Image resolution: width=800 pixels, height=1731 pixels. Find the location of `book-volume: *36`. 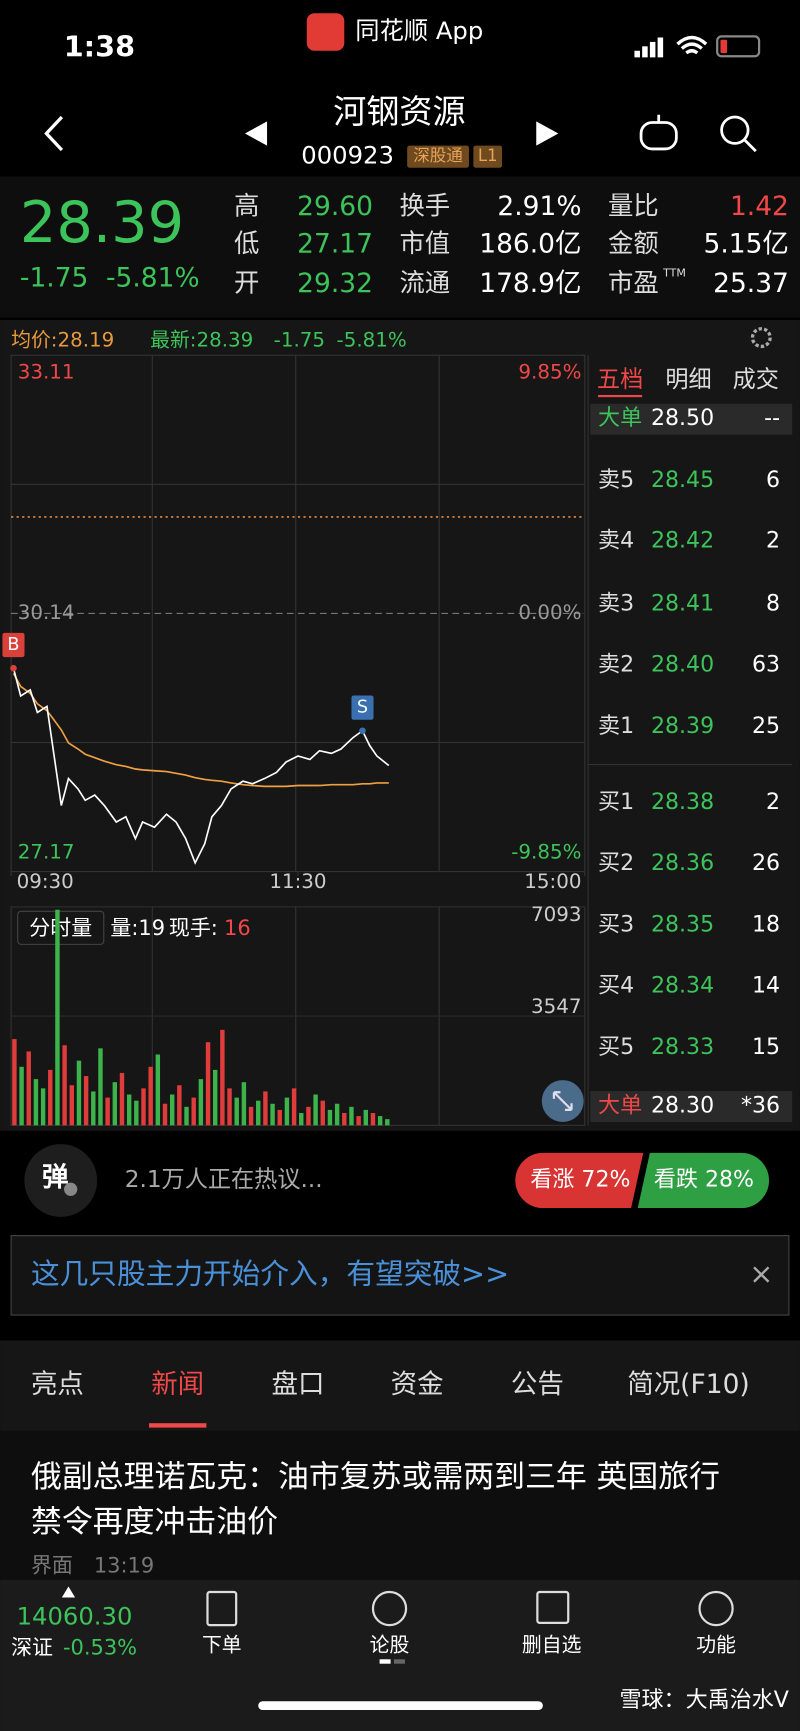

book-volume: *36 is located at coordinates (760, 1106).